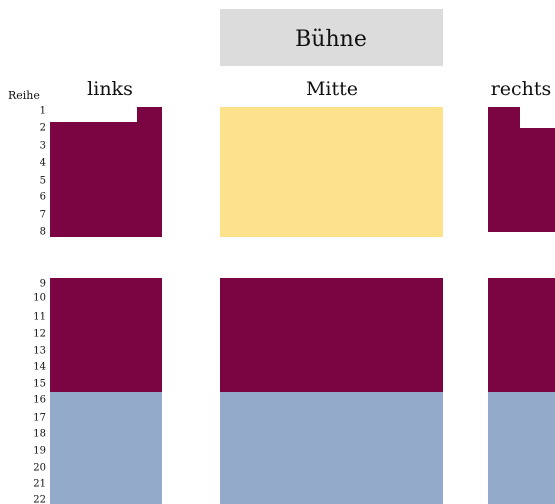  What do you see at coordinates (43, 128) in the screenshot?
I see `row-number: 2` at bounding box center [43, 128].